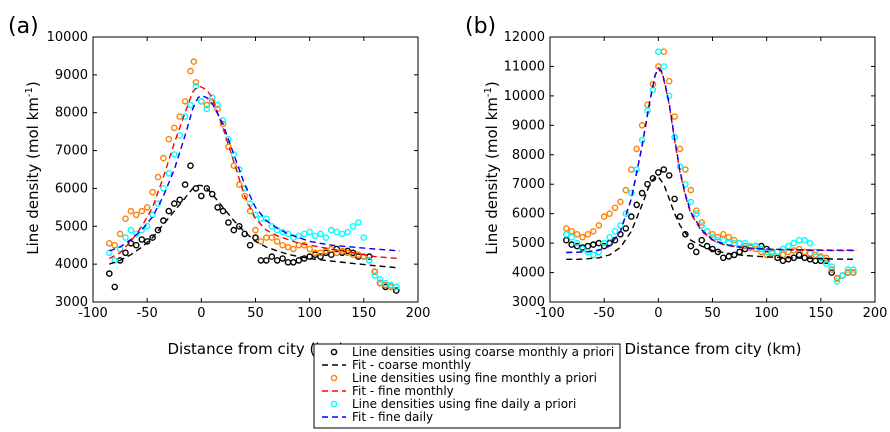 This screenshot has height=432, width=890. Describe the element at coordinates (418, 313) in the screenshot. I see `x-tick-label: 200` at that location.